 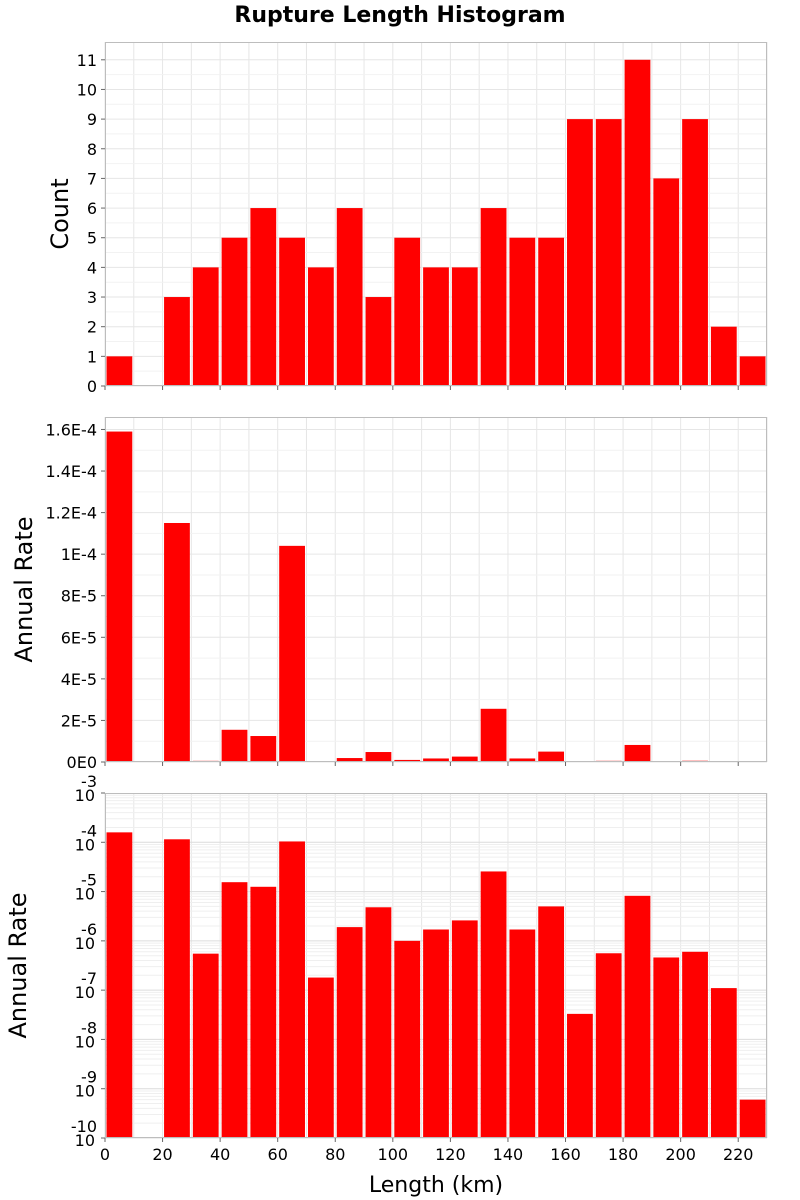 I want to click on x-axis-label: Length (km), so click(x=436, y=1185).